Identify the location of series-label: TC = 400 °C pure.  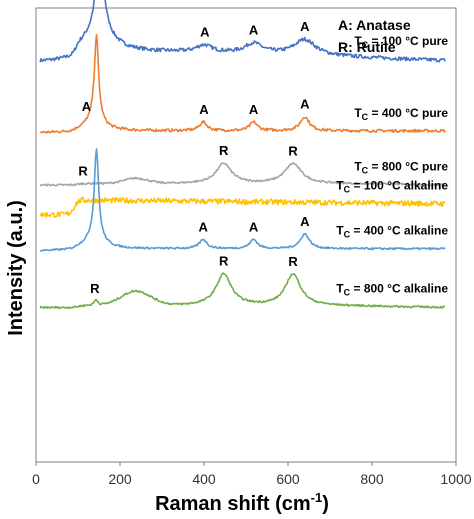
(401, 114).